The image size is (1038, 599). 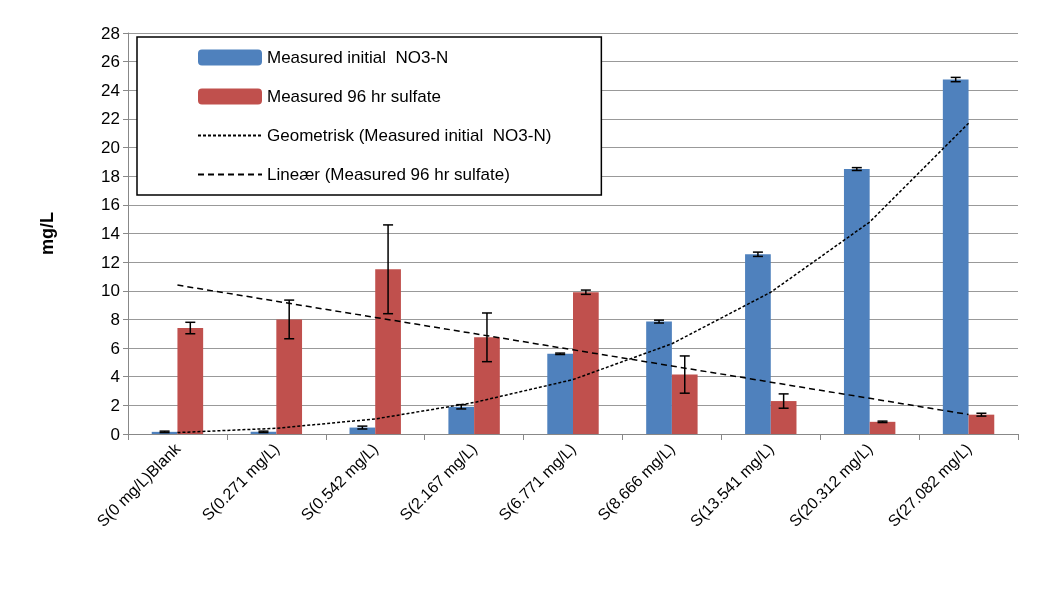 What do you see at coordinates (47, 233) in the screenshot?
I see `y-axis-title: mg/L` at bounding box center [47, 233].